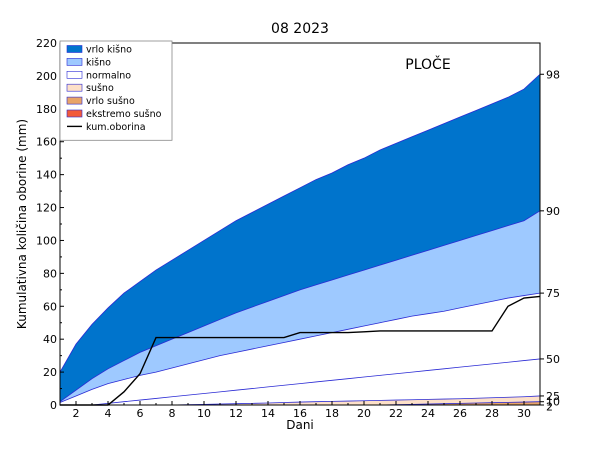 Image resolution: width=600 pixels, height=450 pixels. Describe the element at coordinates (46, 240) in the screenshot. I see `y-tick-label: 100` at that location.